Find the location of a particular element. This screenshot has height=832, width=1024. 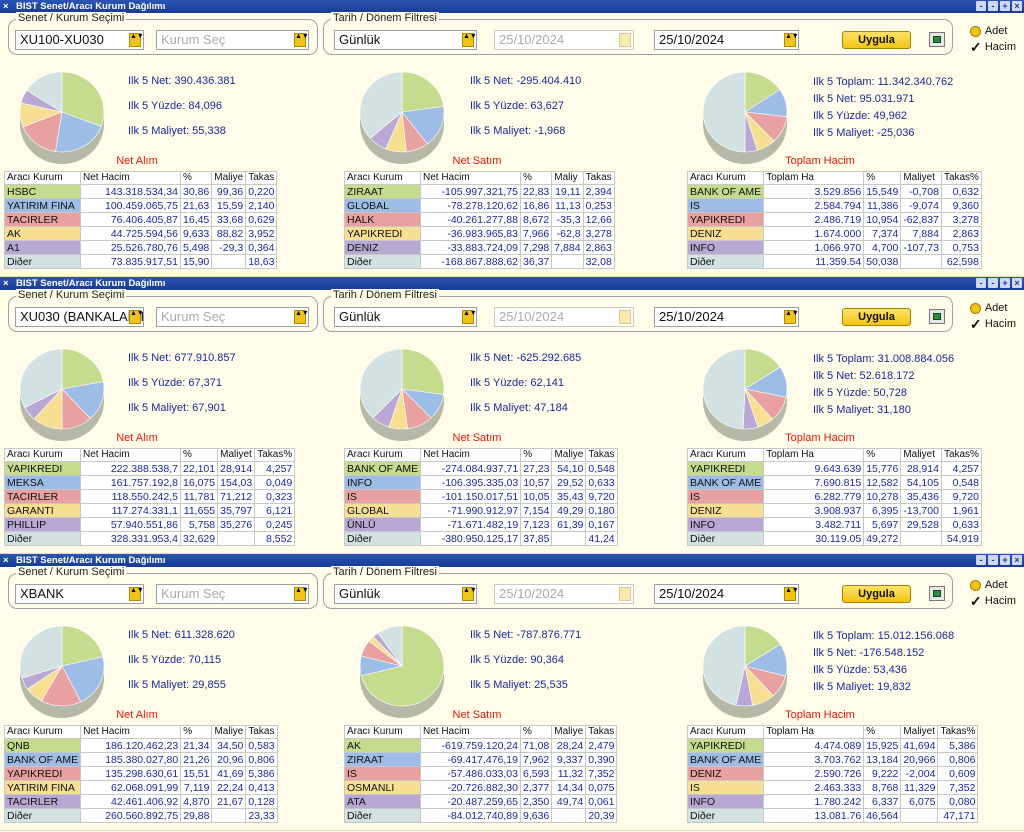

table-row: Diðer -168.867.888,62 36,37 32,08 is located at coordinates (479, 261).